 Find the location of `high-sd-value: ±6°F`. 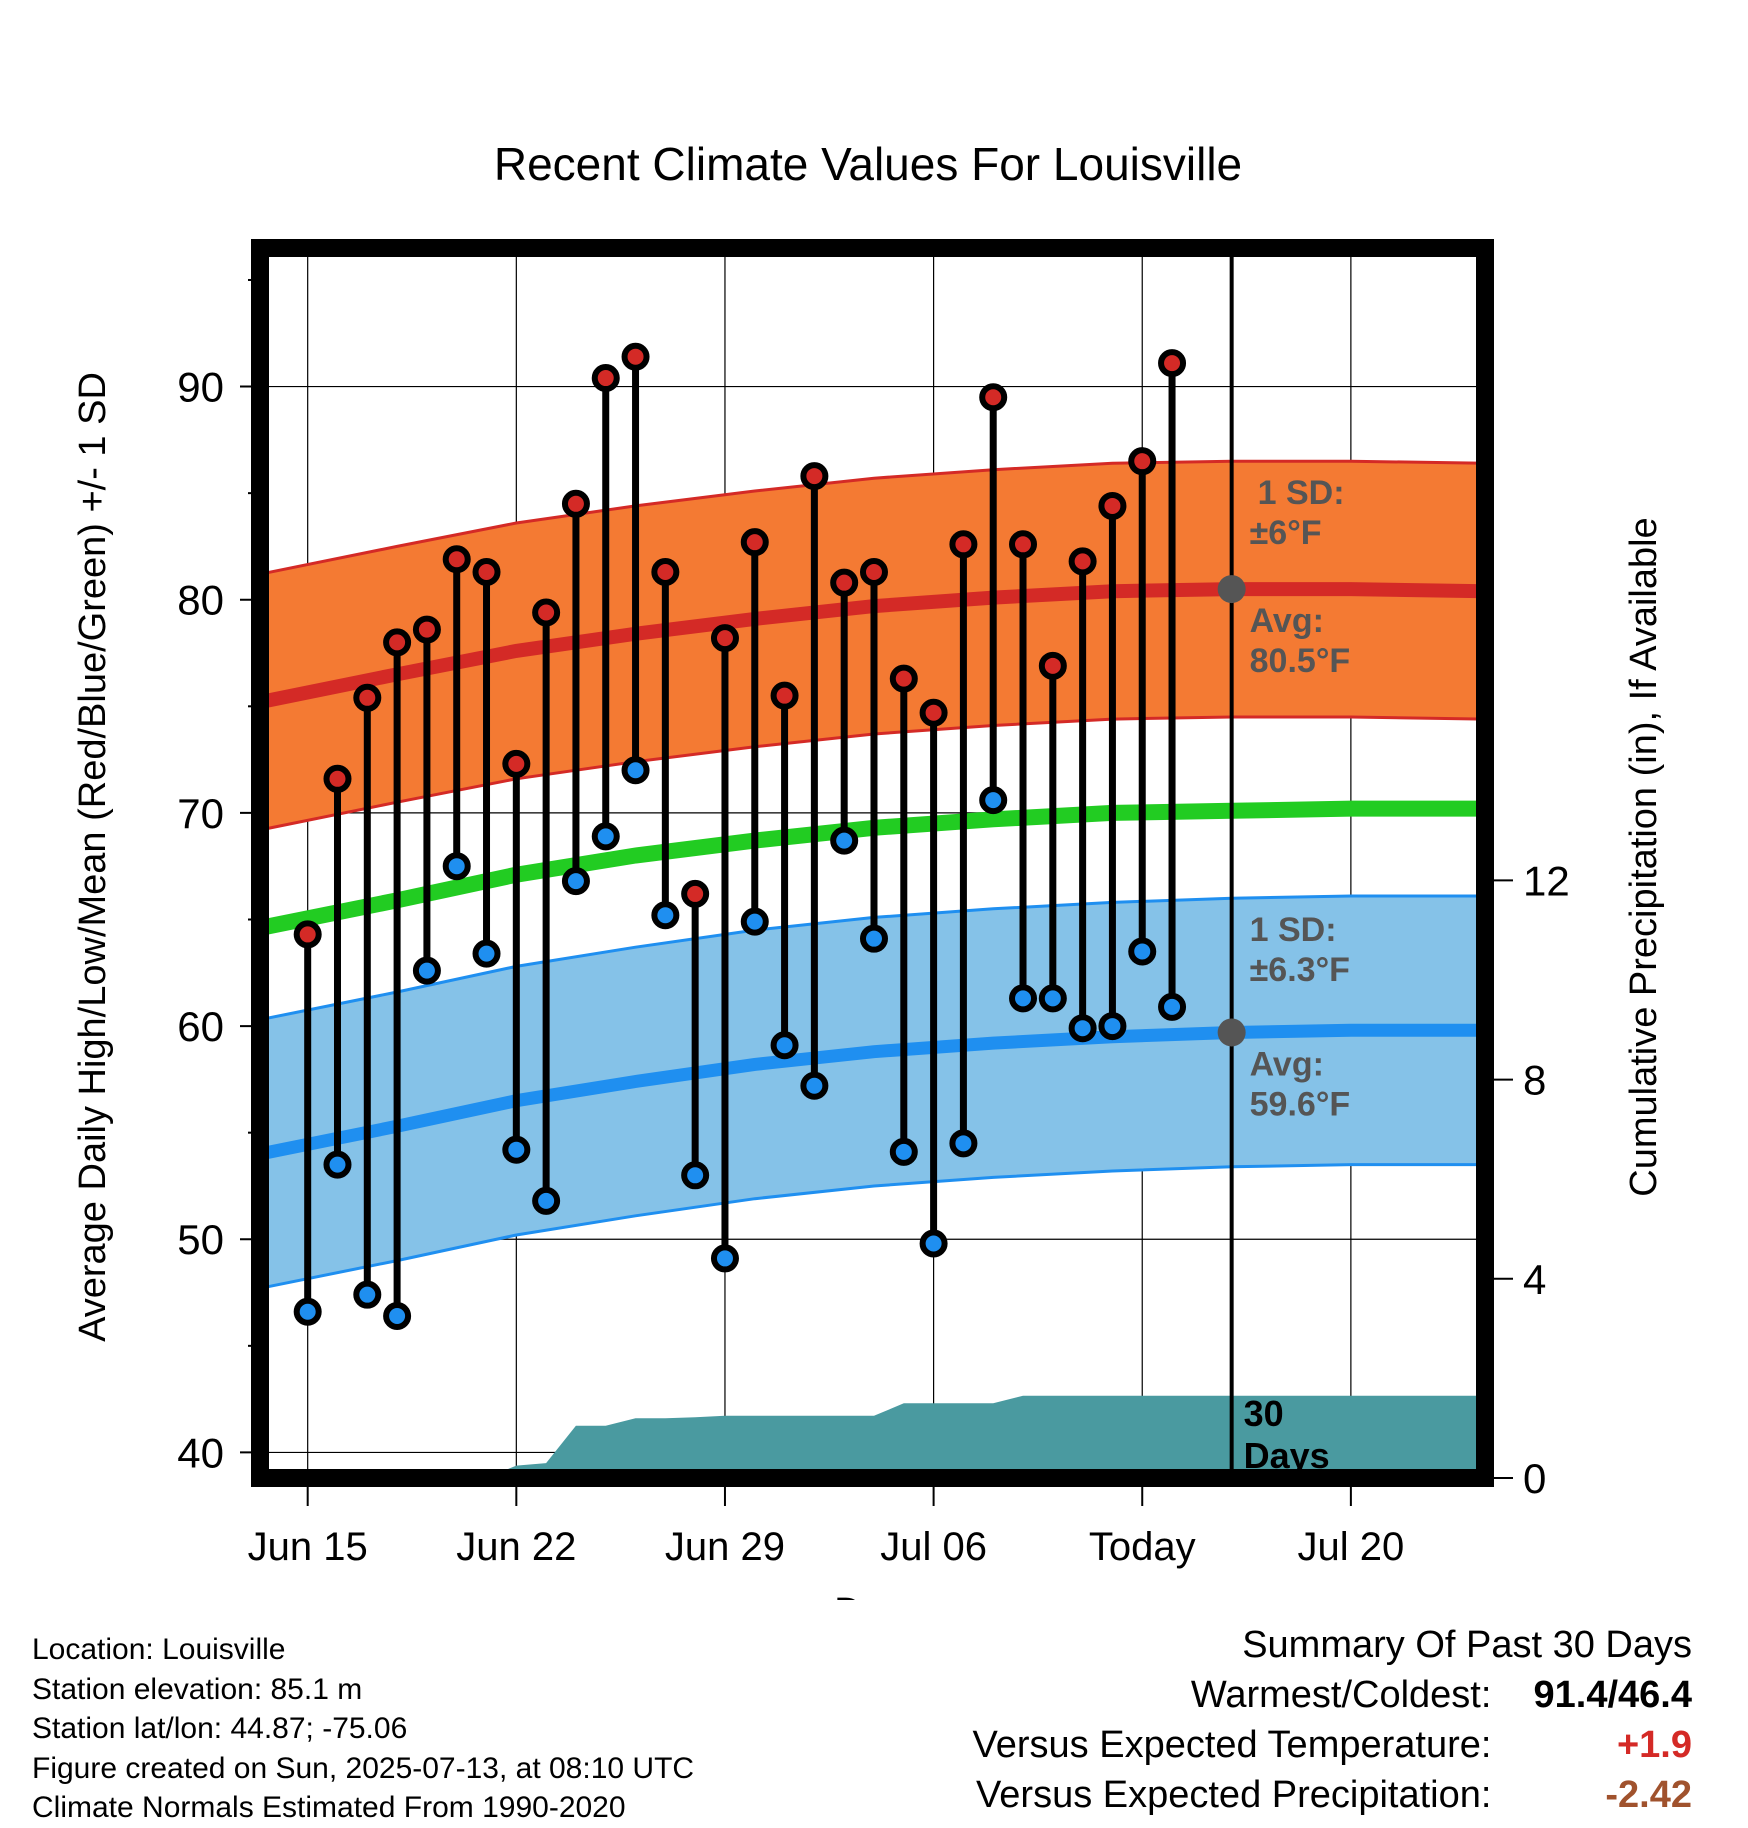

high-sd-value: ±6°F is located at coordinates (1286, 533).